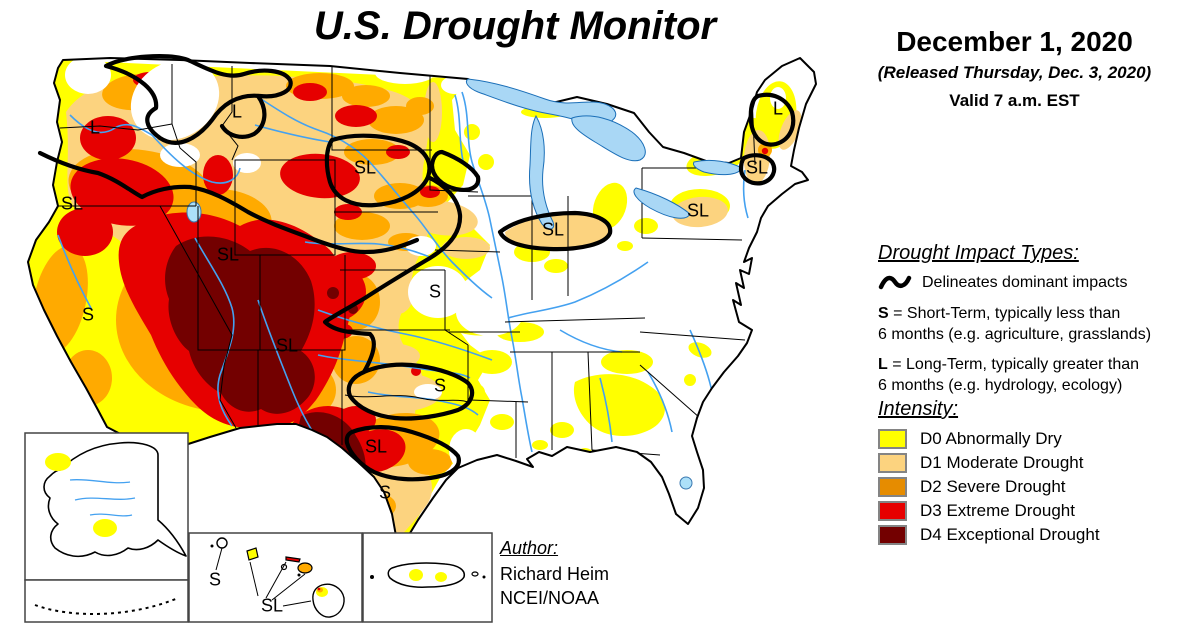  What do you see at coordinates (106, 527) in the screenshot?
I see `alaska-inset` at bounding box center [106, 527].